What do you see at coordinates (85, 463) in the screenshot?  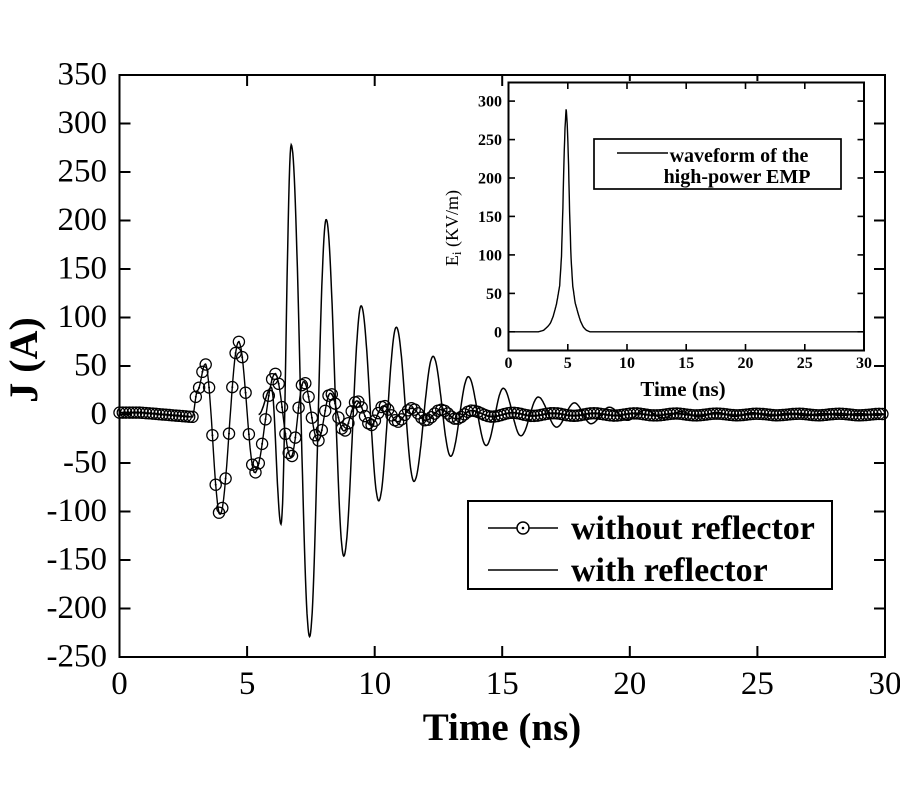 I see `svg-text: -50` at bounding box center [85, 463].